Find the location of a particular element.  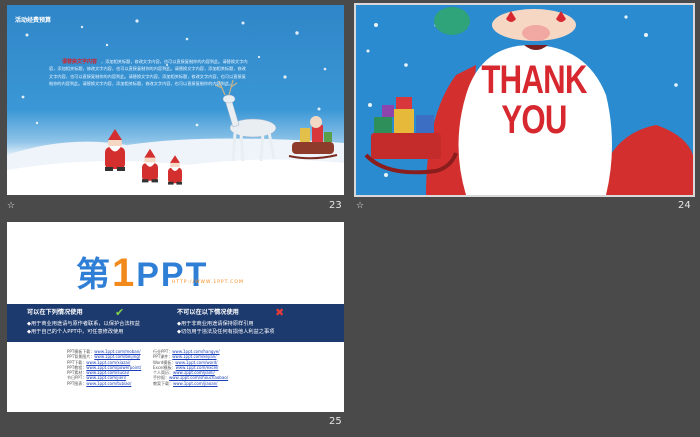

mitten-icon is located at coordinates (452, 21).